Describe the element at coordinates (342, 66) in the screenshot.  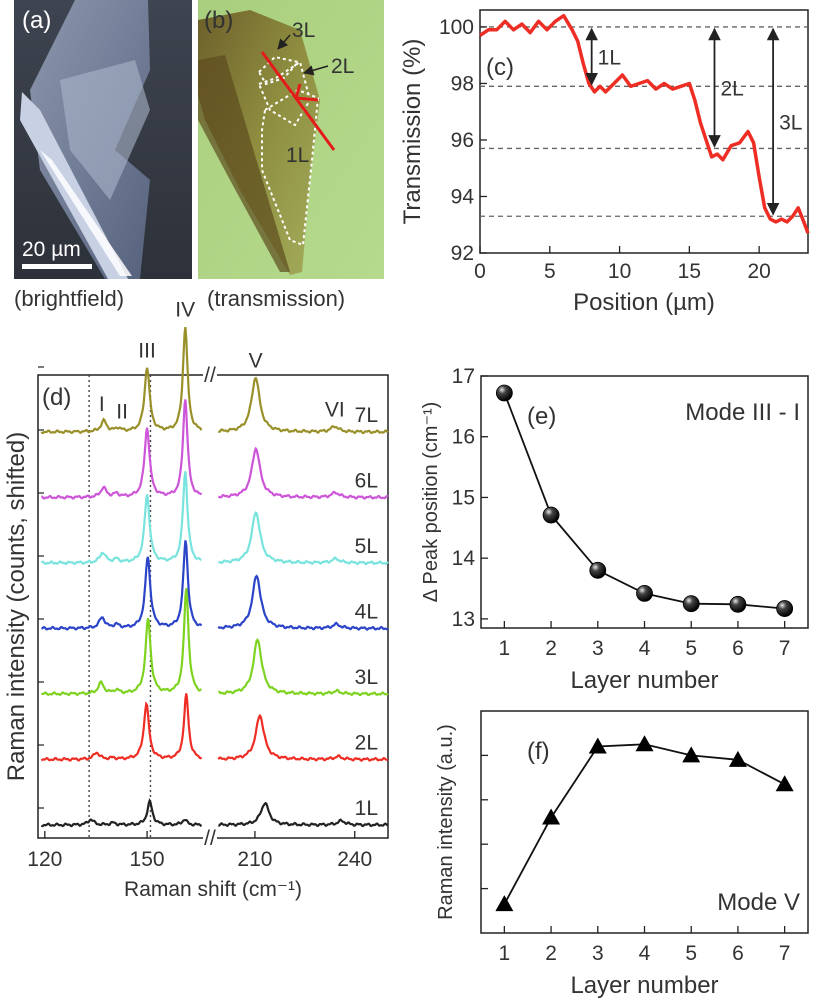
I see `label-2L: 2L` at that location.